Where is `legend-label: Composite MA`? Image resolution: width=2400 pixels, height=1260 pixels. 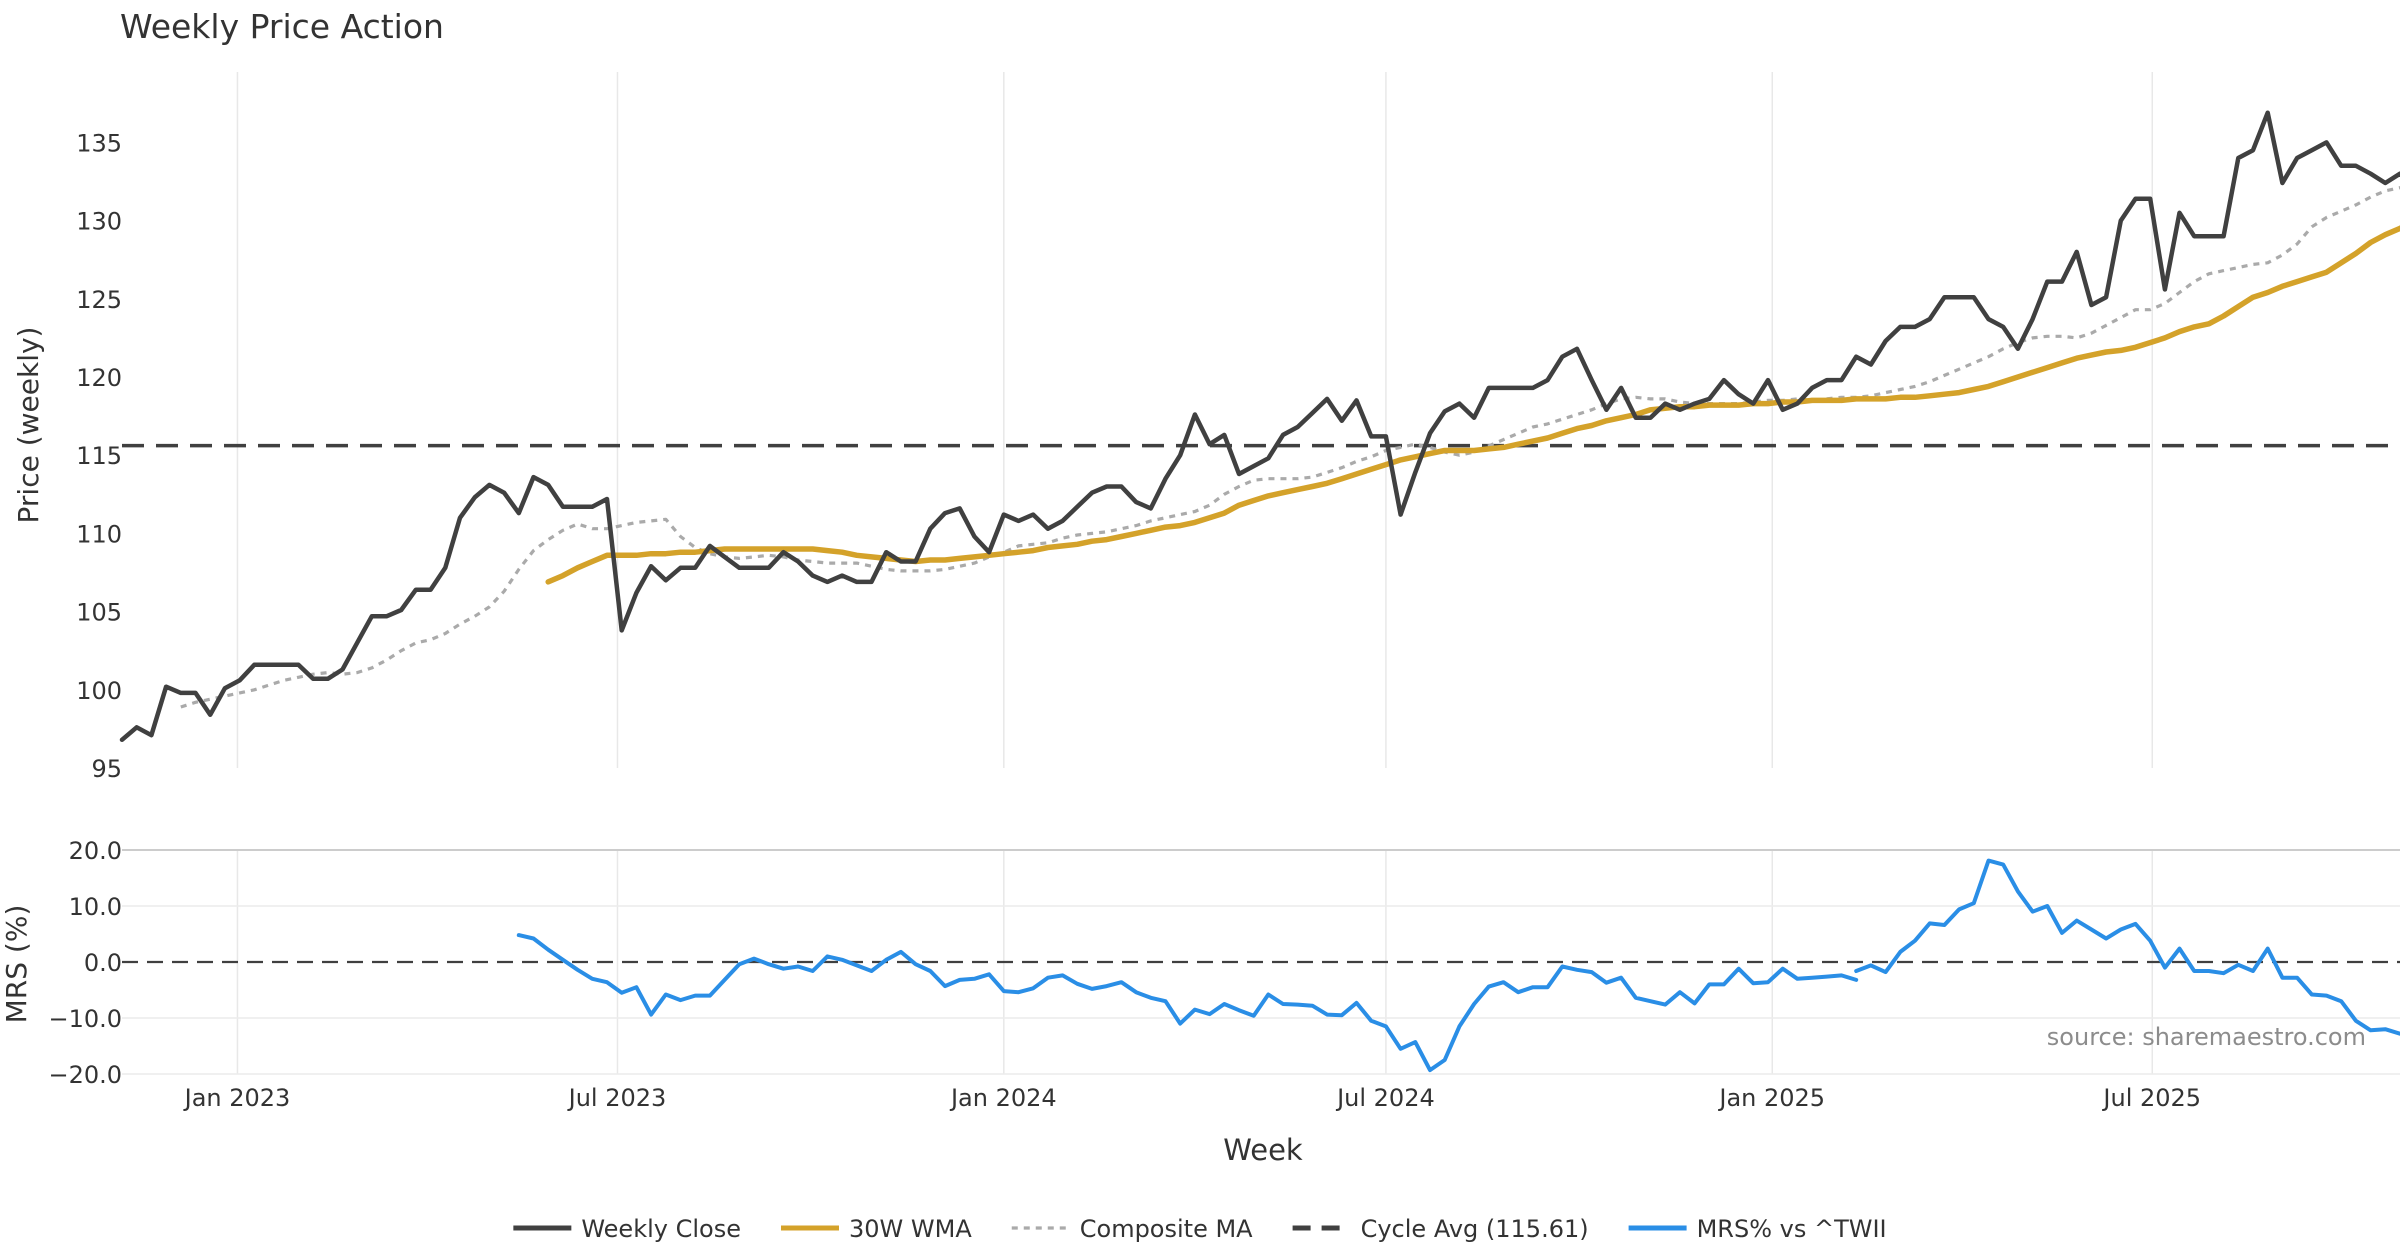 legend-label: Composite MA is located at coordinates (1166, 1229).